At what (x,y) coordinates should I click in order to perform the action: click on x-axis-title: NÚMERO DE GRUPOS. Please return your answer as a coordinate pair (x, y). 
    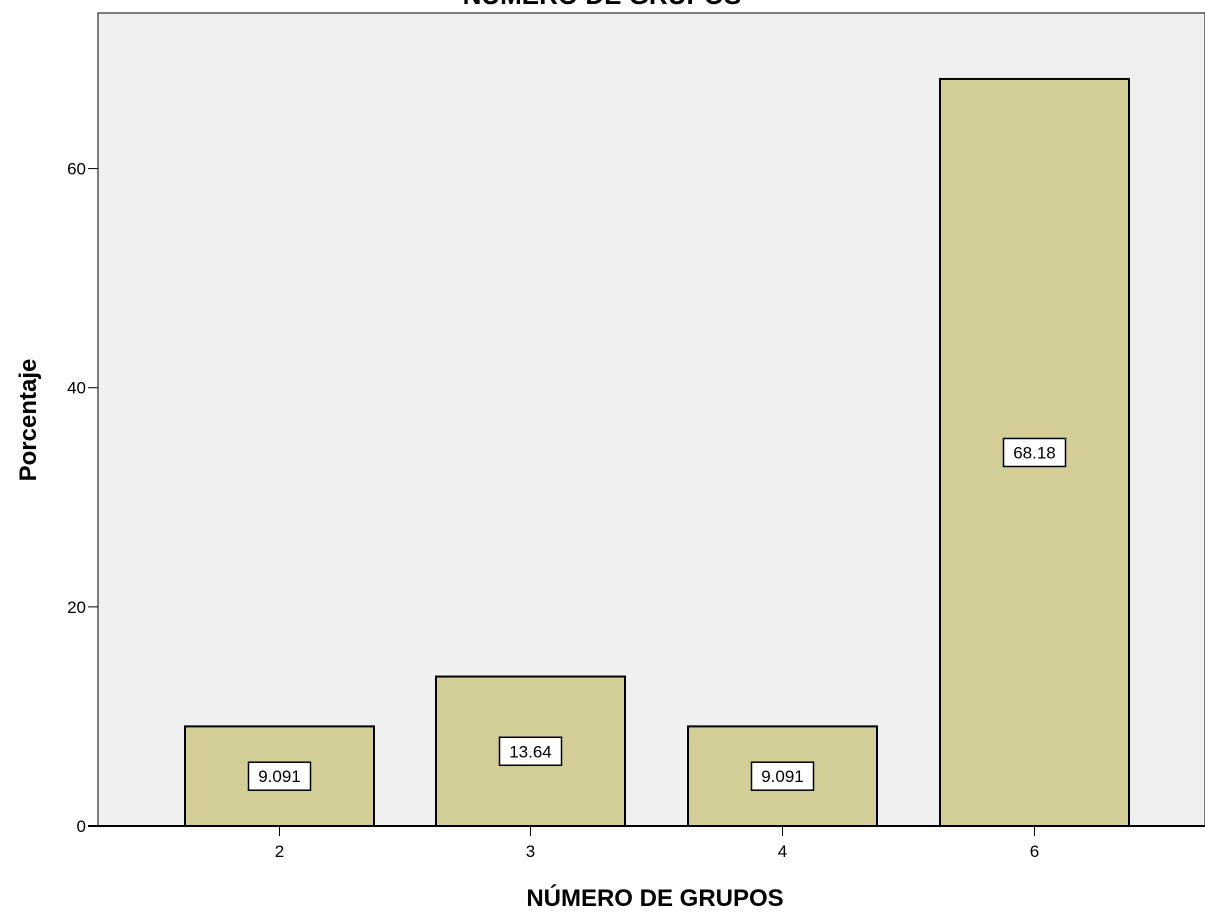
    Looking at the image, I should click on (654, 898).